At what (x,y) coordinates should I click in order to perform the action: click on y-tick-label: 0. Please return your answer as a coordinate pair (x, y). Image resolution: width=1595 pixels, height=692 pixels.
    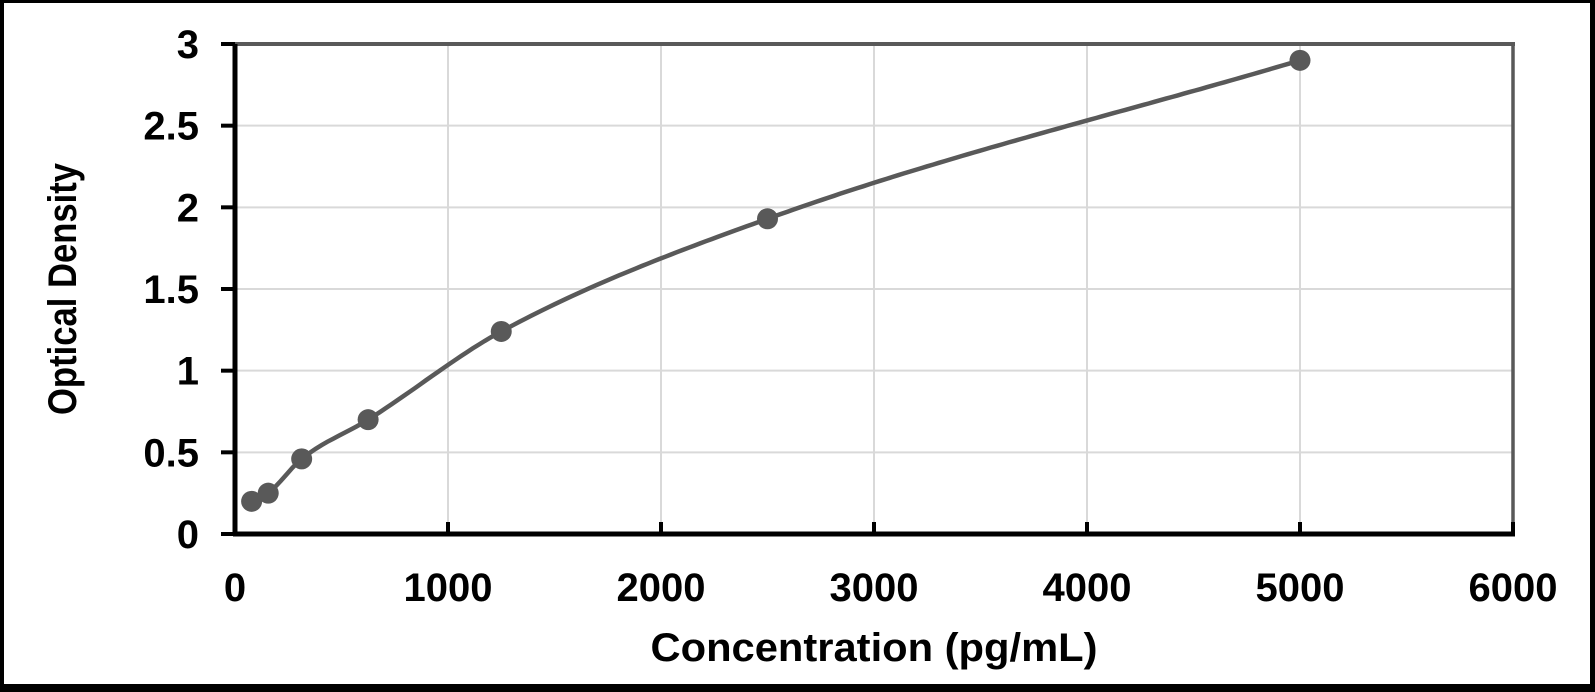
    Looking at the image, I should click on (188, 535).